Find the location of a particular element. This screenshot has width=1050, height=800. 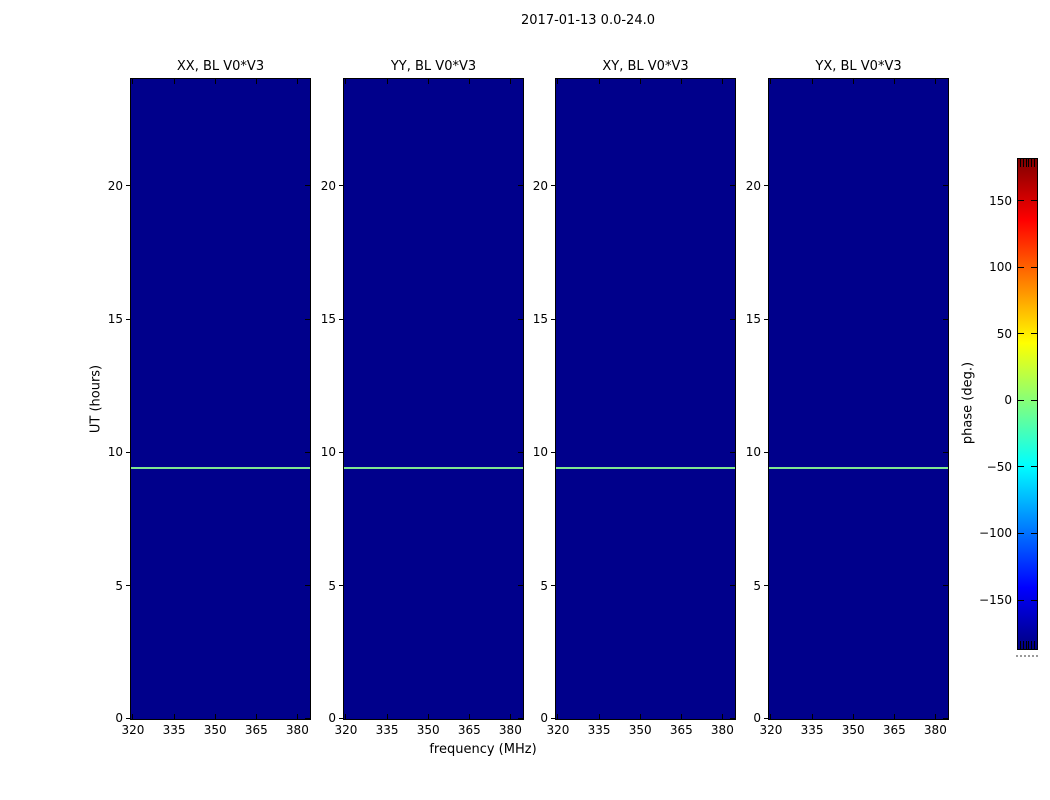

colorbar-tick-label: 100 is located at coordinates (1000, 267).